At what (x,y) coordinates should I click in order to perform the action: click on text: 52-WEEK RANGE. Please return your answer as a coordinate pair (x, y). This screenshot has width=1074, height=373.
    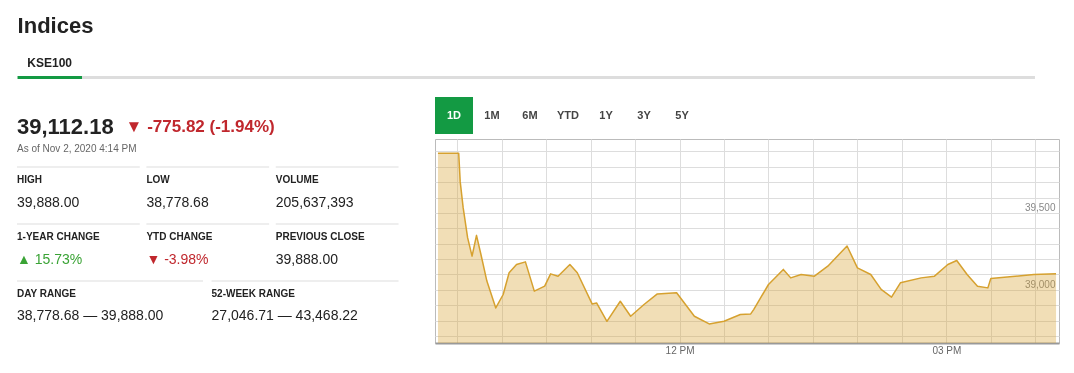
    Looking at the image, I should click on (253, 293).